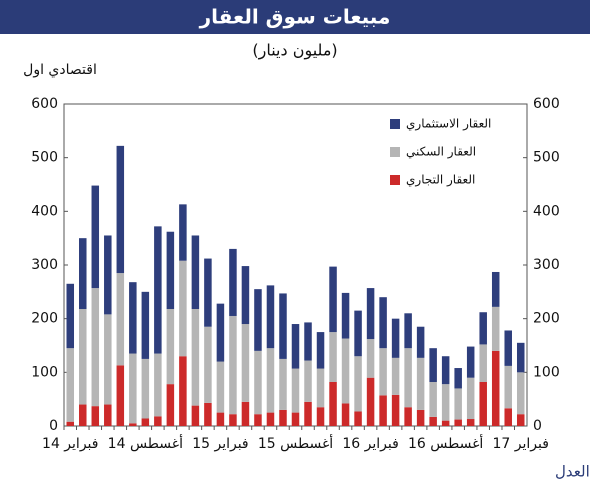  Describe the element at coordinates (445, 443) in the screenshot. I see `x-tick-label: أغسطس 16` at that location.